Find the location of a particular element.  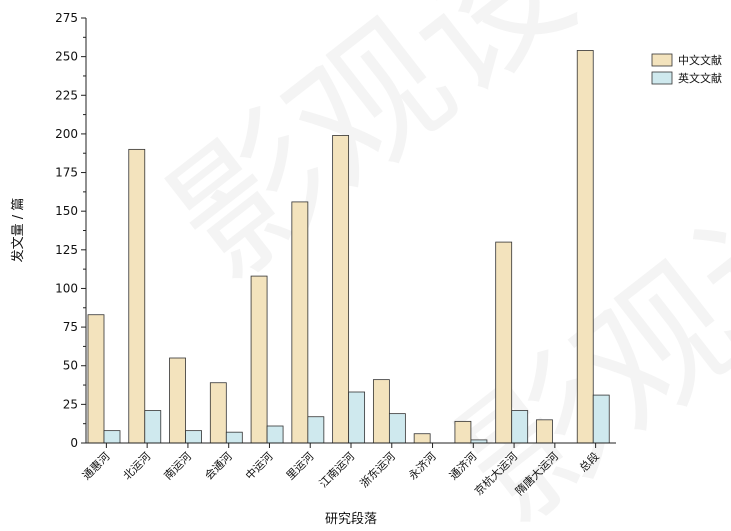

legend-label: 中文文献 is located at coordinates (700, 60).